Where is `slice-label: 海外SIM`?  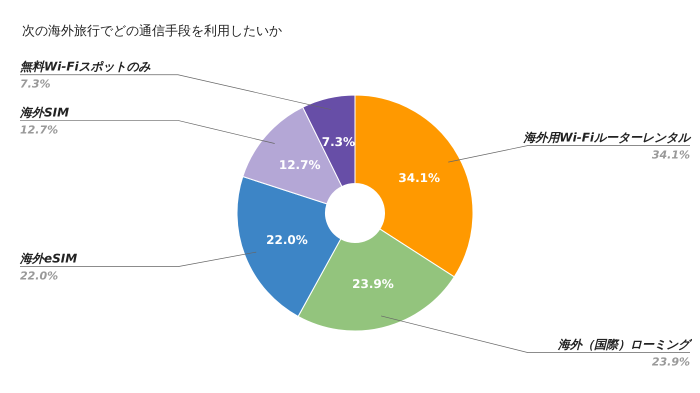 slice-label: 海外SIM is located at coordinates (44, 112).